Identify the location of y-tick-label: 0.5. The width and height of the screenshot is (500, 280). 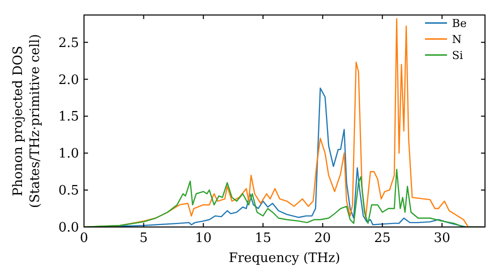
(68, 191).